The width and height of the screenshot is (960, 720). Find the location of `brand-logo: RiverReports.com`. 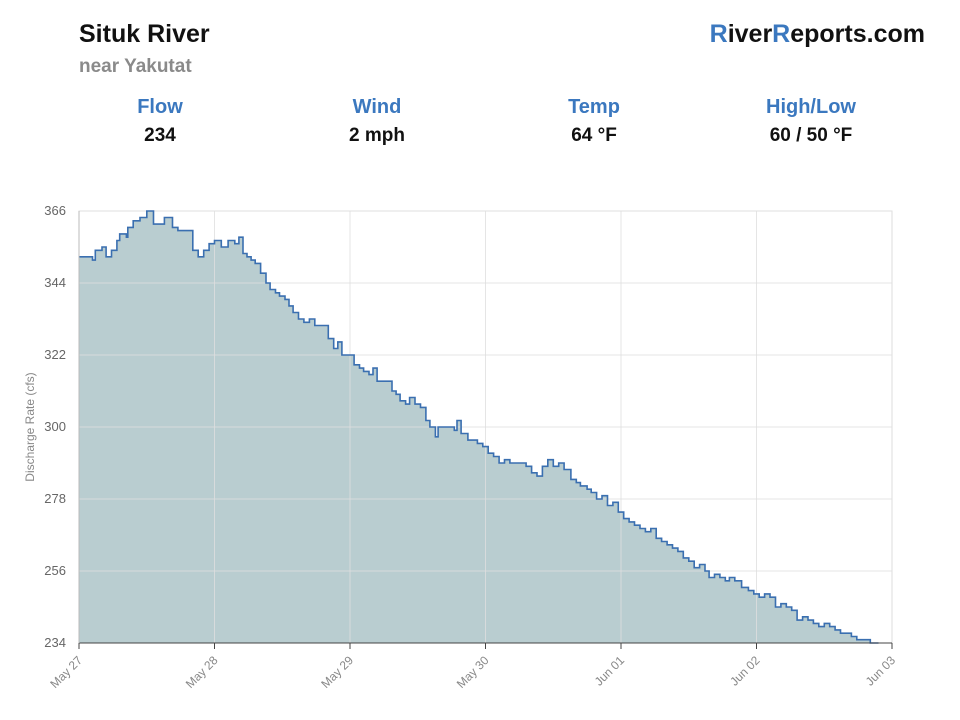

brand-logo: RiverReports.com is located at coordinates (817, 34).